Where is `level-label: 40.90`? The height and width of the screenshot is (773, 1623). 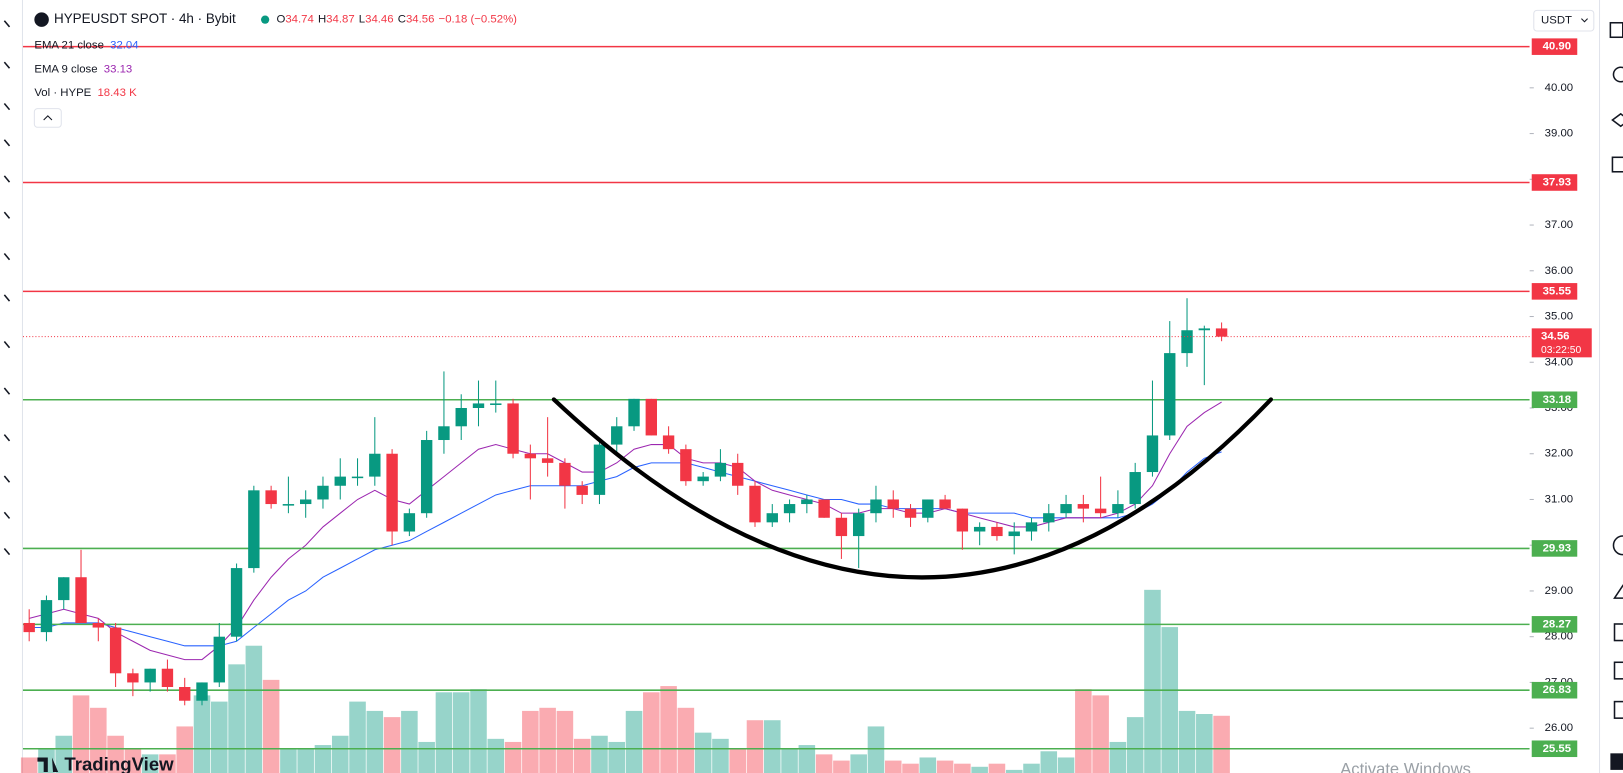
level-label: 40.90 is located at coordinates (1557, 47).